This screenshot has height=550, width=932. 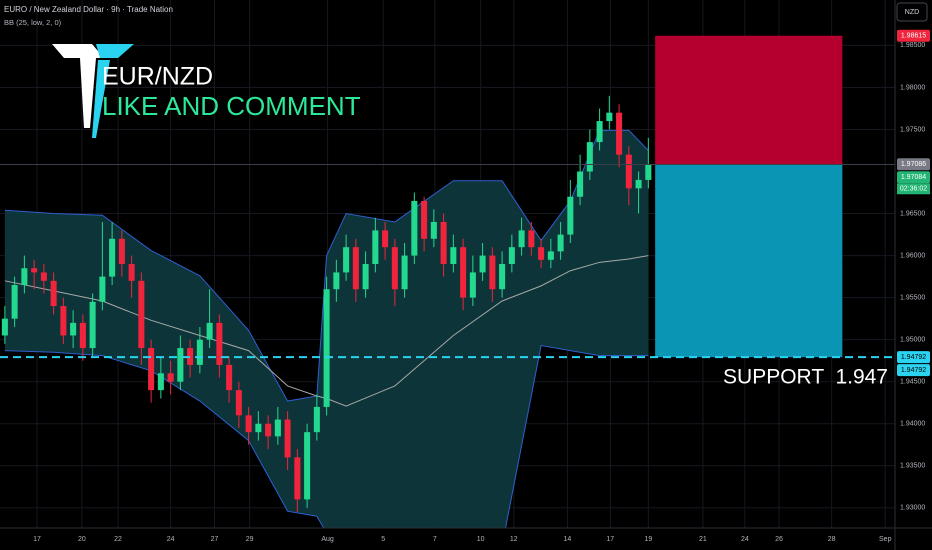 I want to click on x-tick-label: 14, so click(x=568, y=539).